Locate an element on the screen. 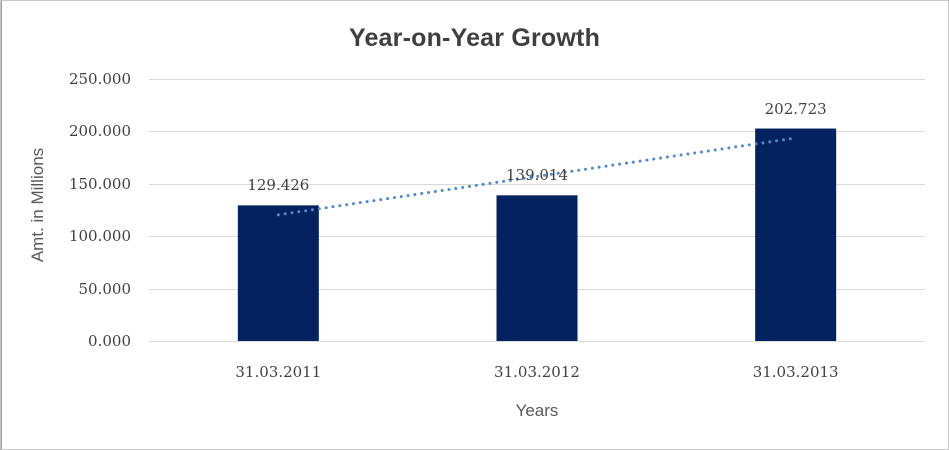  data-label: 129.426 is located at coordinates (278, 185).